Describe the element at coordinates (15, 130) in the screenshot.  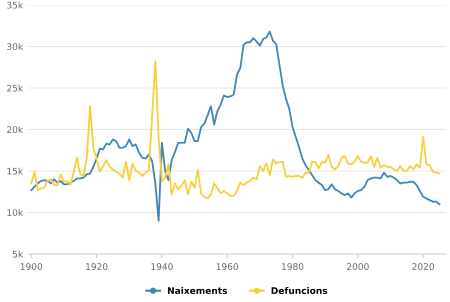
I see `y-tick-label: 20k` at that location.